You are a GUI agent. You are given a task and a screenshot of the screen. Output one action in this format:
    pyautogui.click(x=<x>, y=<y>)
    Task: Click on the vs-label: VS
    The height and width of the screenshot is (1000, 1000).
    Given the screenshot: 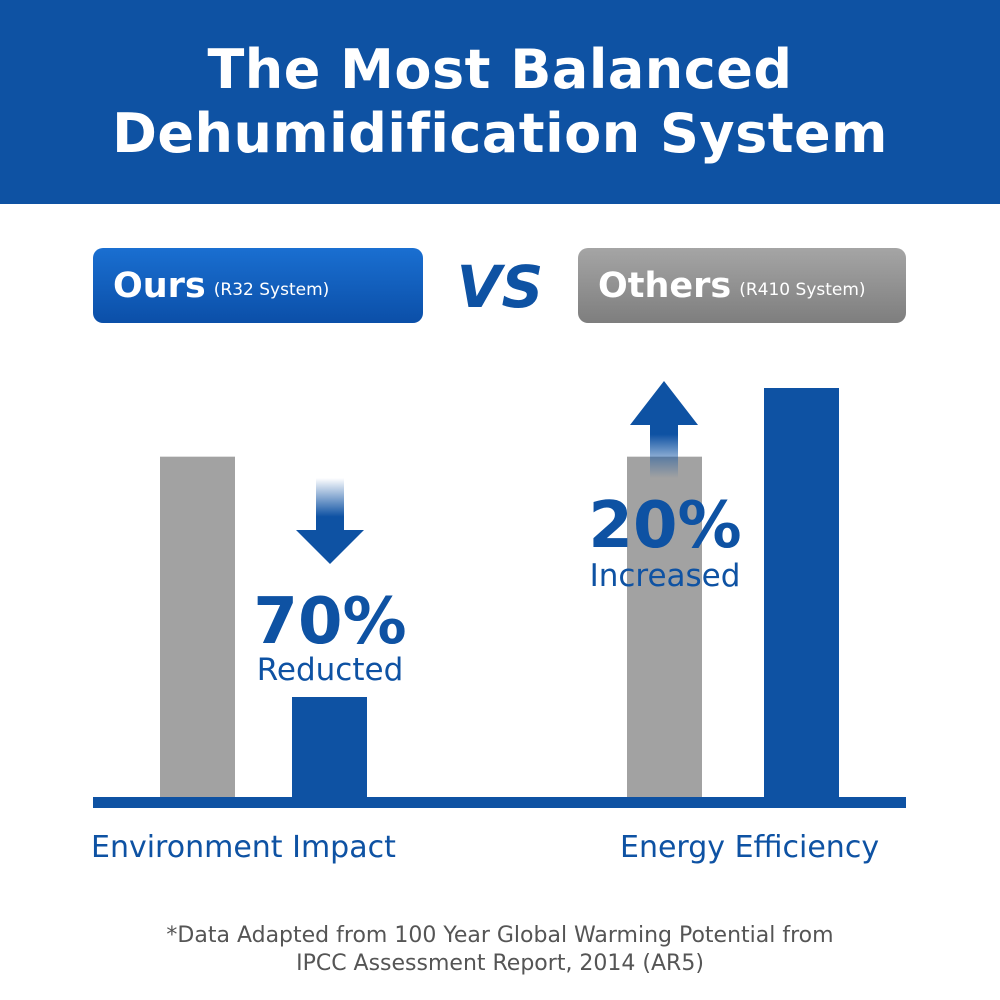 What is the action you would take?
    pyautogui.click(x=500, y=287)
    